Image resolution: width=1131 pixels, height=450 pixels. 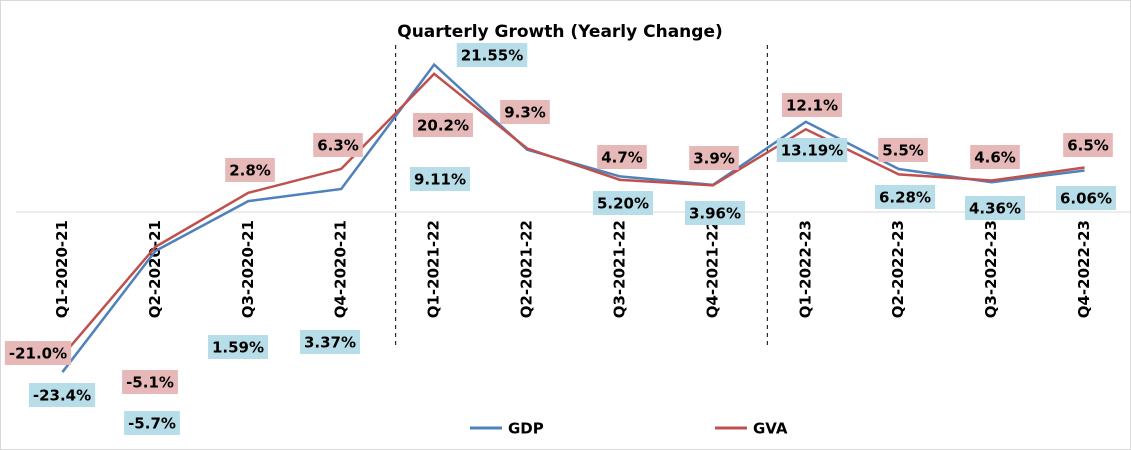 I want to click on data-label: -23.4%, so click(x=62, y=396).